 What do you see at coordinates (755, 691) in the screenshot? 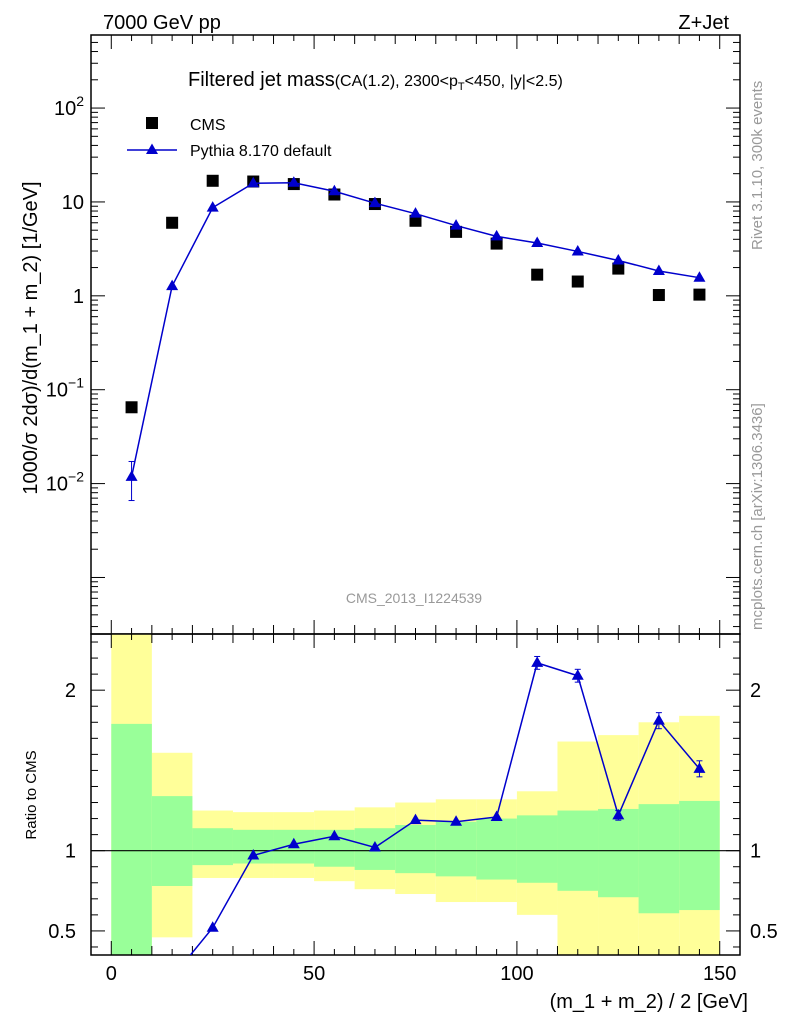
I see `ratio-ytick-label-right-2: 2` at bounding box center [755, 691].